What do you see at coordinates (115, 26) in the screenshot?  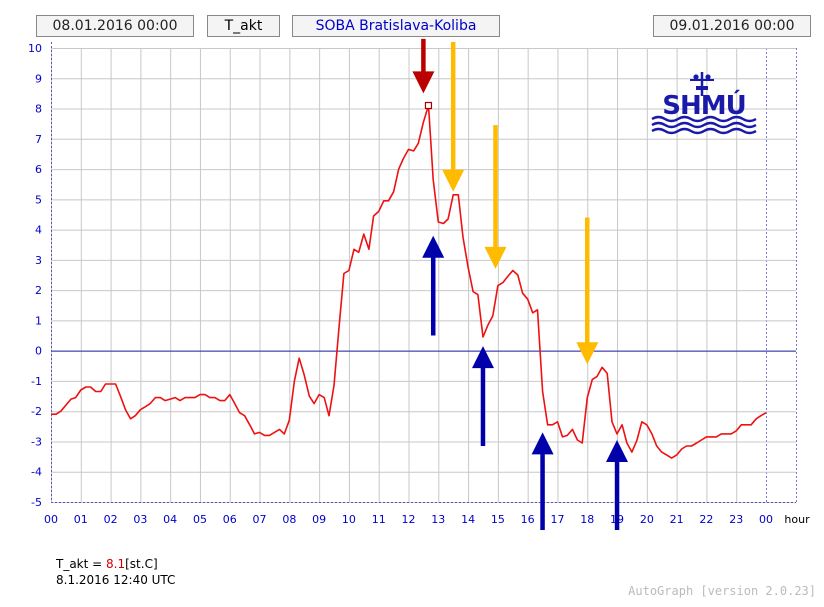 I see `start-datetime: 08.01.2016 00:00` at bounding box center [115, 26].